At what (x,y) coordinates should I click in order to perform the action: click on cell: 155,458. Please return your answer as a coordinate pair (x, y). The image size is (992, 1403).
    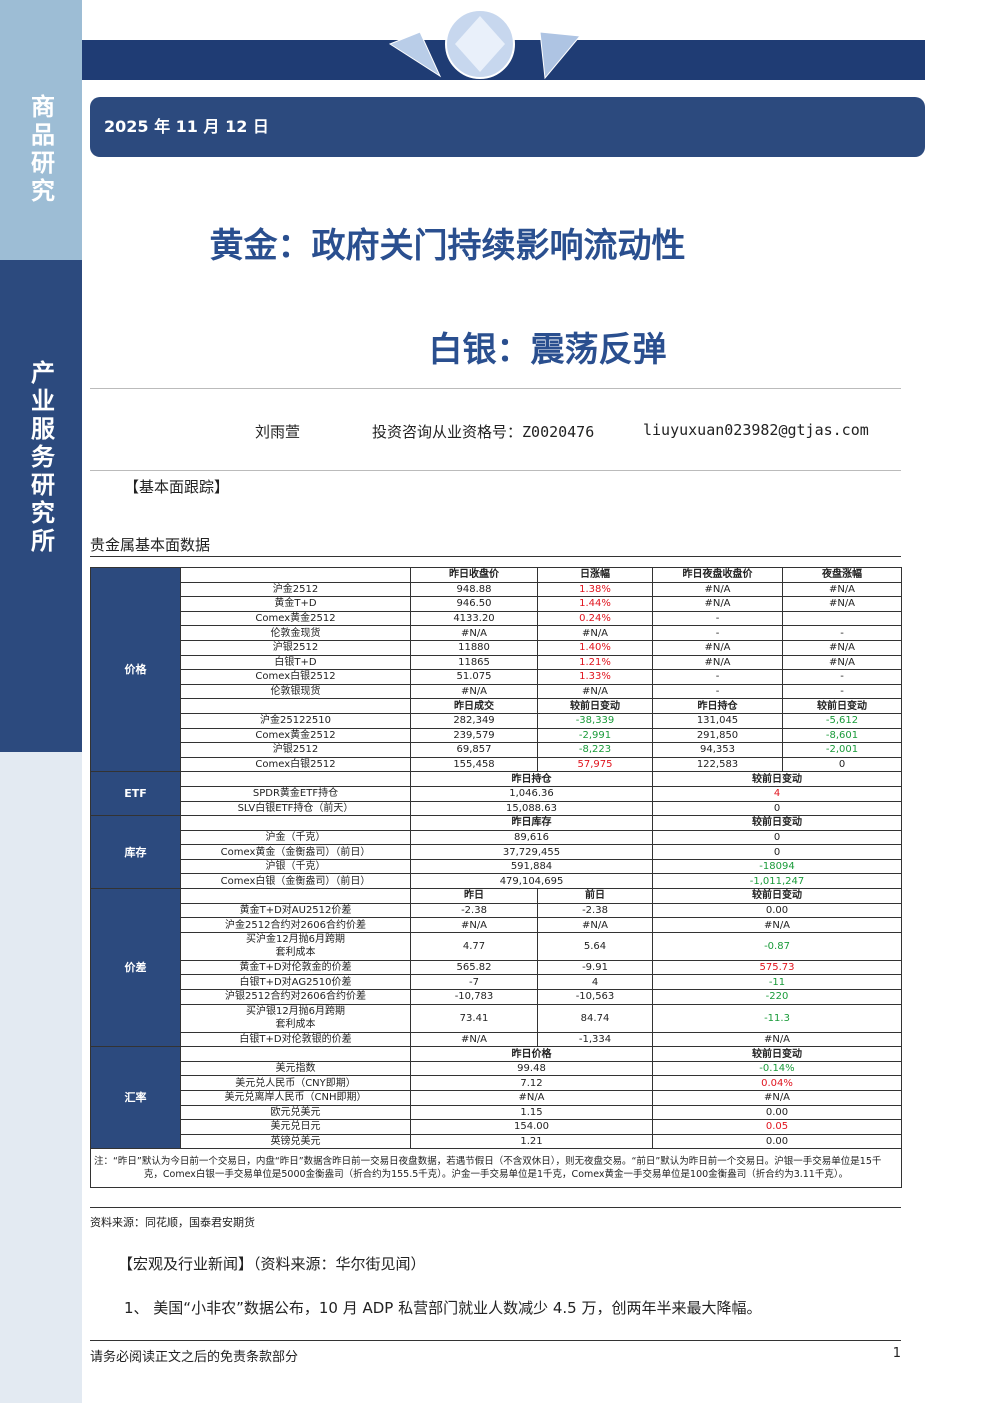
    Looking at the image, I should click on (474, 764).